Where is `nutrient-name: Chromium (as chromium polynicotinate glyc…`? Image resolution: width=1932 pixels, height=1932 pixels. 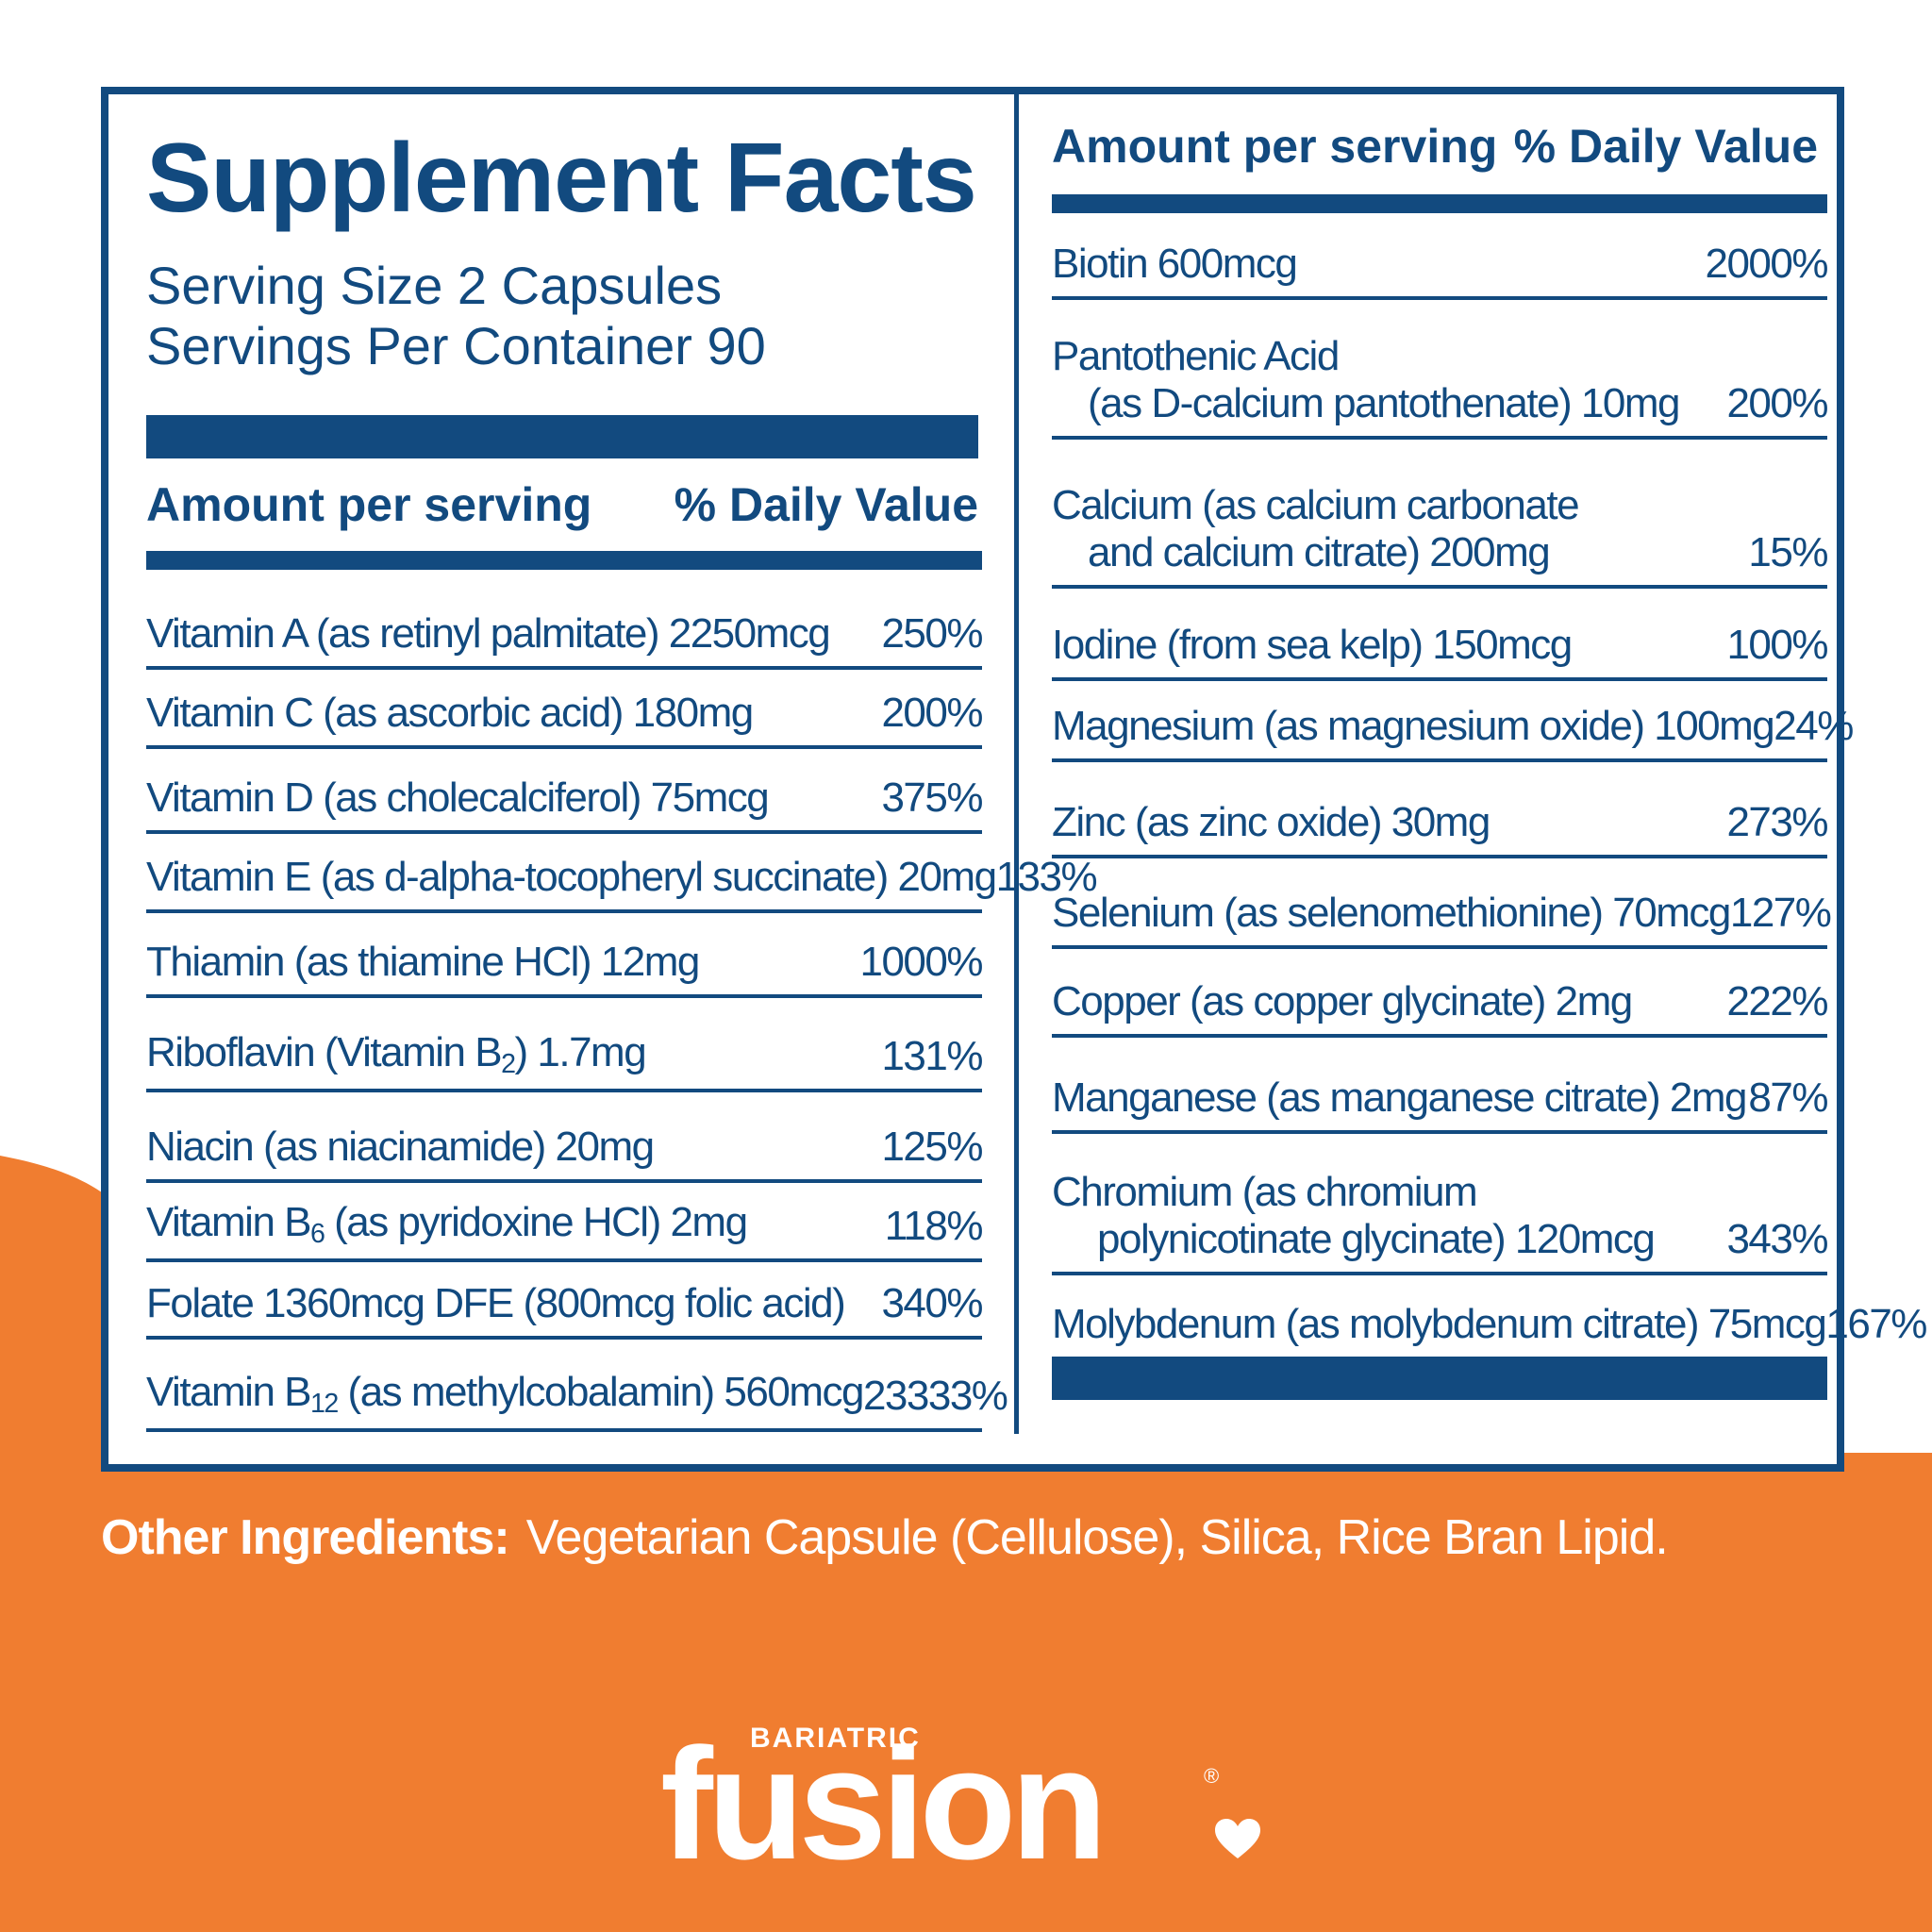 nutrient-name: Chromium (as chromium polynicotinate glyc… is located at coordinates (1354, 1216).